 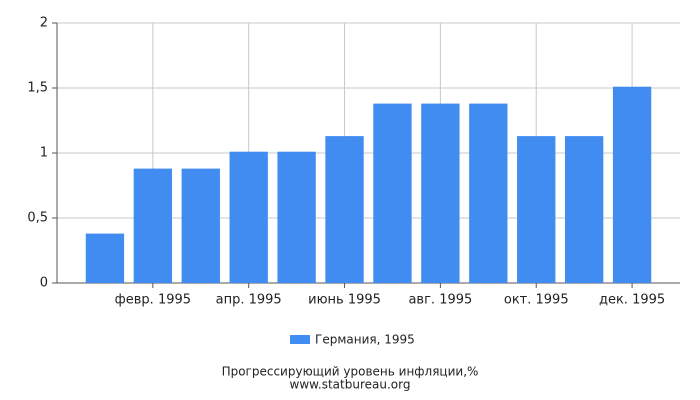 I want to click on x-tick-label: окт. 1995, so click(x=536, y=300).